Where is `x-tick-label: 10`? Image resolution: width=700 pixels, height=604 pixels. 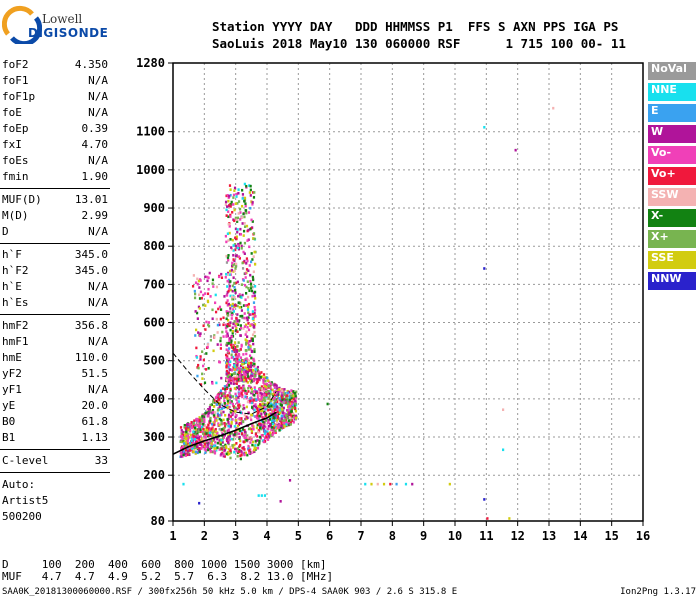 x-tick-label: 10 is located at coordinates (455, 536).